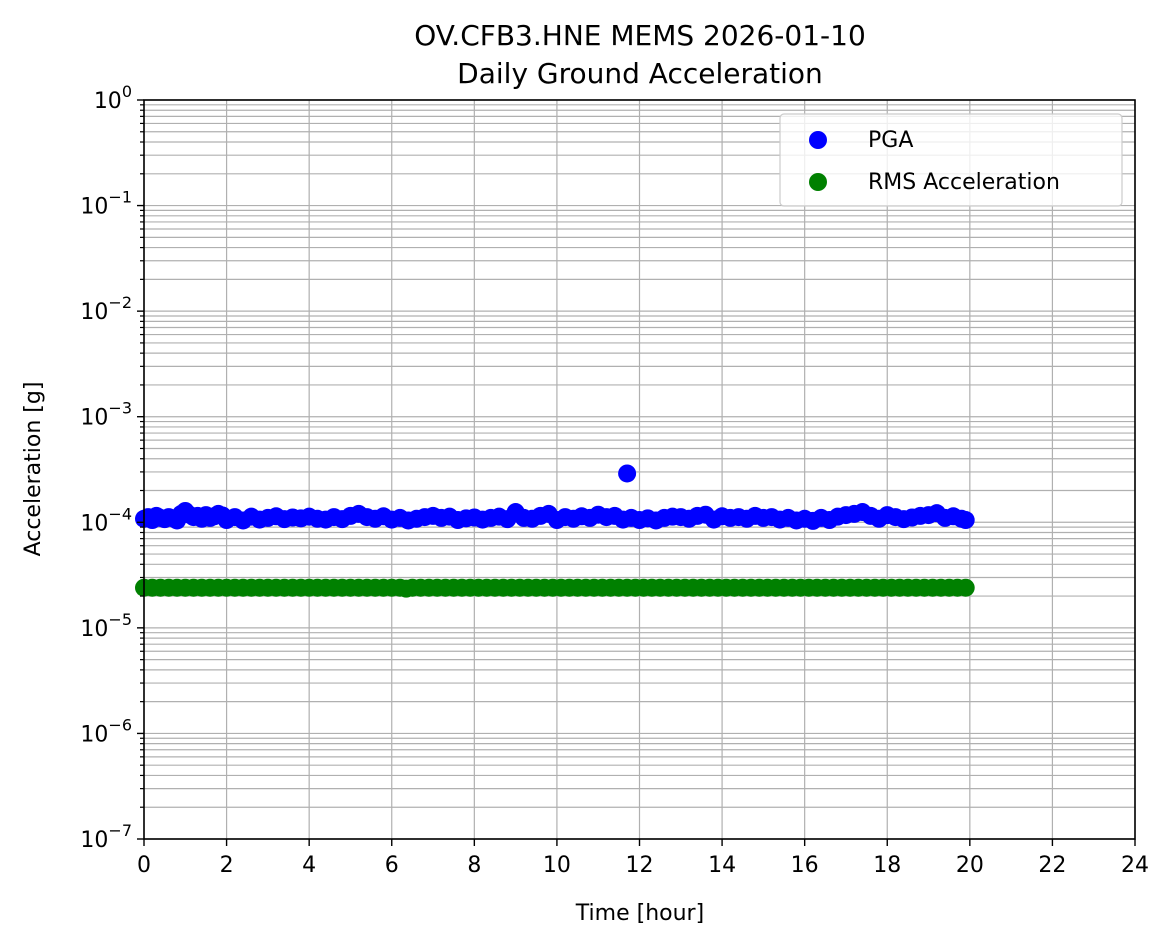 This screenshot has width=1173, height=946. I want to click on y-tick-label: 10⁻¹, so click(106, 204).